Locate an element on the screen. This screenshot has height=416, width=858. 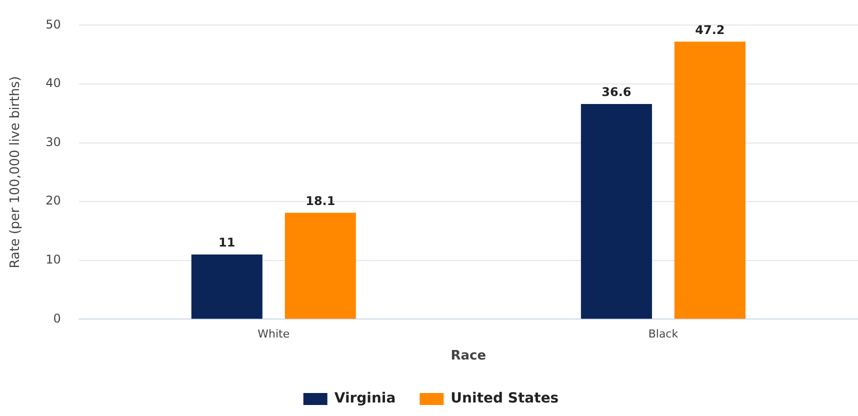
data-label: 18.1 is located at coordinates (321, 201).